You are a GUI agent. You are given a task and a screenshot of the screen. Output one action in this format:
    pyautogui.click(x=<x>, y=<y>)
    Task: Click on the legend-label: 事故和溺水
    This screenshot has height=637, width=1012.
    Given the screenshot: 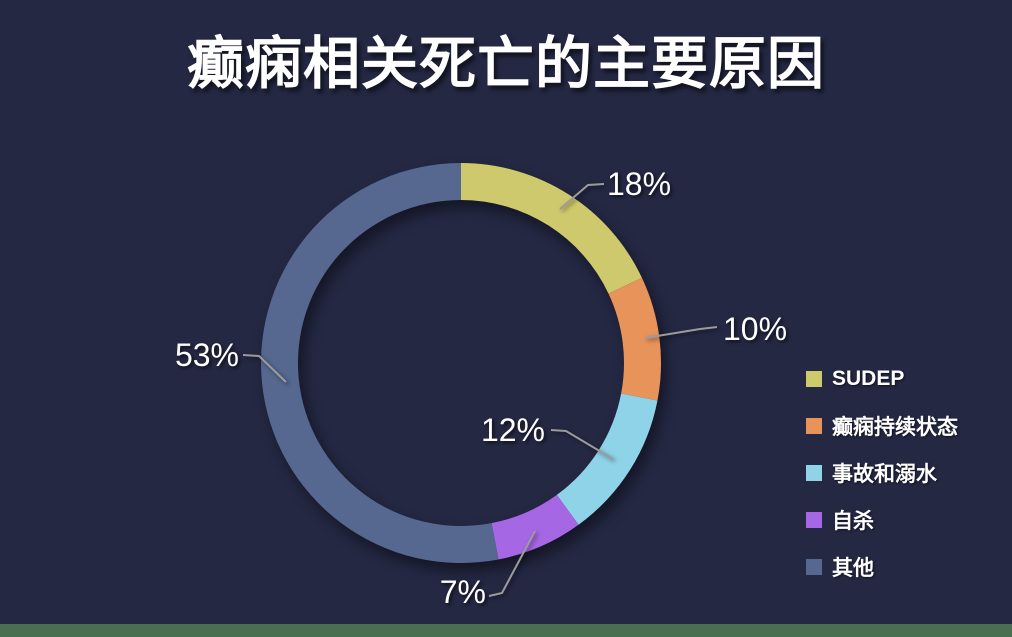 What is the action you would take?
    pyautogui.click(x=884, y=474)
    